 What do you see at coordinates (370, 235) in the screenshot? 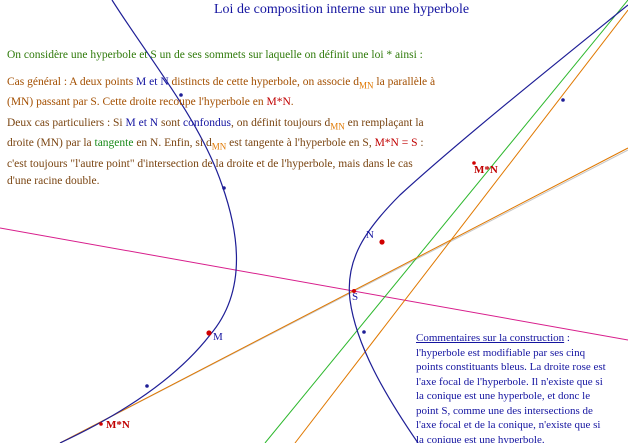
I see `label-n: N` at bounding box center [370, 235].